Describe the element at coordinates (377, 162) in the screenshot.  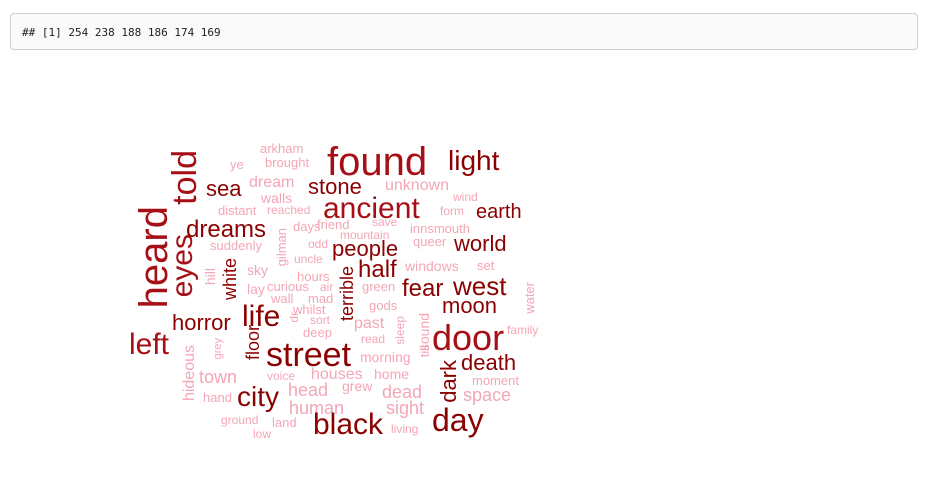
I see `cloud-word-found: found` at that location.